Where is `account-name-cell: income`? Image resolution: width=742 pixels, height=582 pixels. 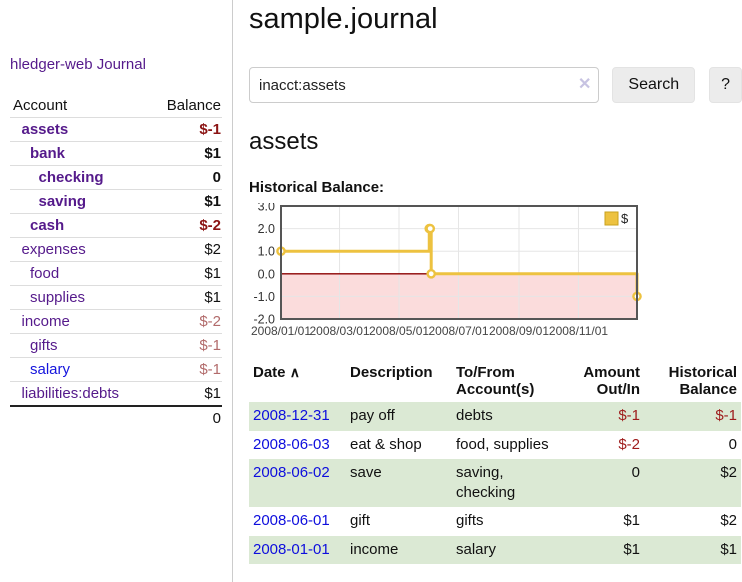
account-name-cell: income is located at coordinates (79, 321).